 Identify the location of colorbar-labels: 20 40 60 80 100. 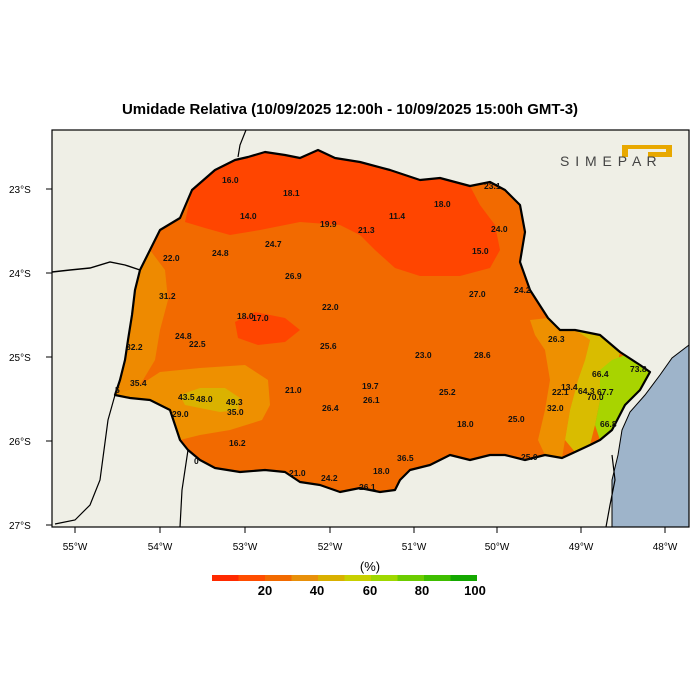
(372, 590).